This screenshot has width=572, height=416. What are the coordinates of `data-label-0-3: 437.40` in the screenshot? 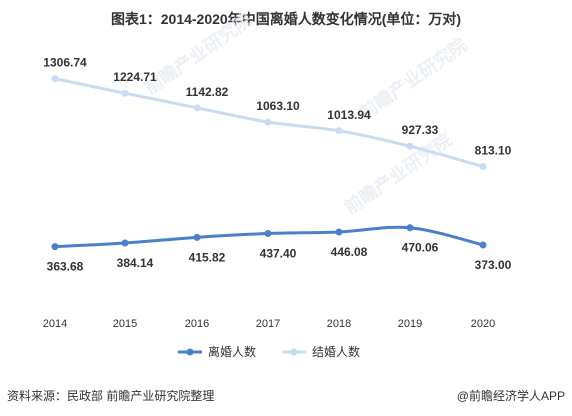 It's located at (278, 254).